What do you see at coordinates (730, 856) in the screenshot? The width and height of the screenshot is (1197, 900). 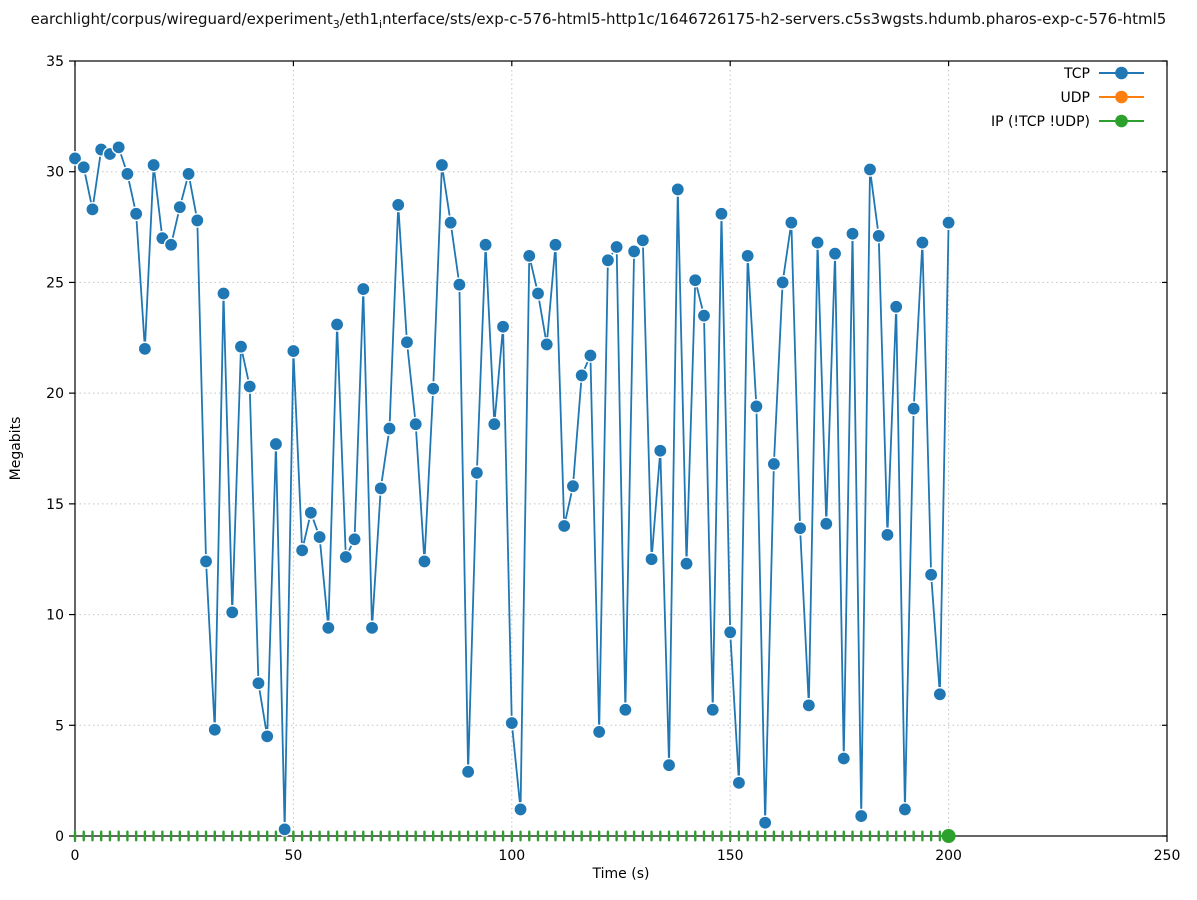 I see `x-tick-label: 150` at bounding box center [730, 856].